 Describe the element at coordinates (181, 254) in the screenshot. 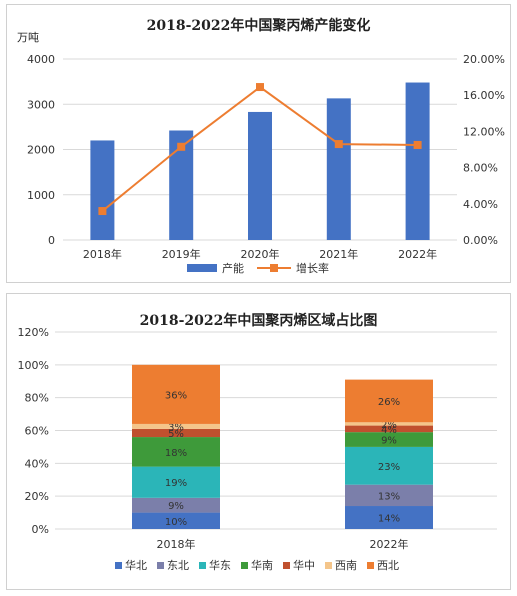

I see `x-tick-label: 2019年` at that location.